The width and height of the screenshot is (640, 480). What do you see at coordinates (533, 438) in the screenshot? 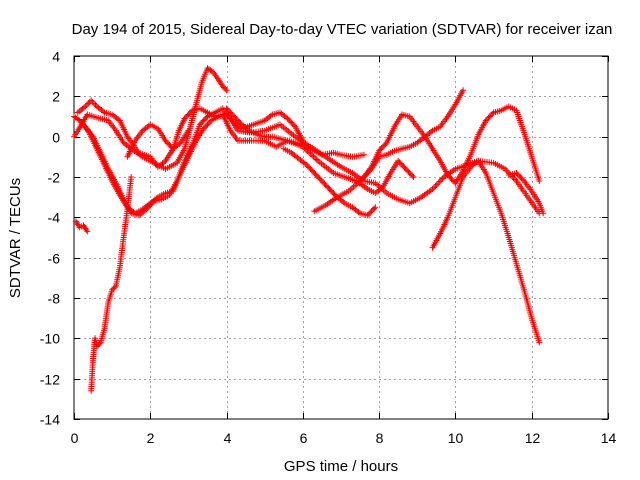
I see `x-tick-label: 12` at bounding box center [533, 438].